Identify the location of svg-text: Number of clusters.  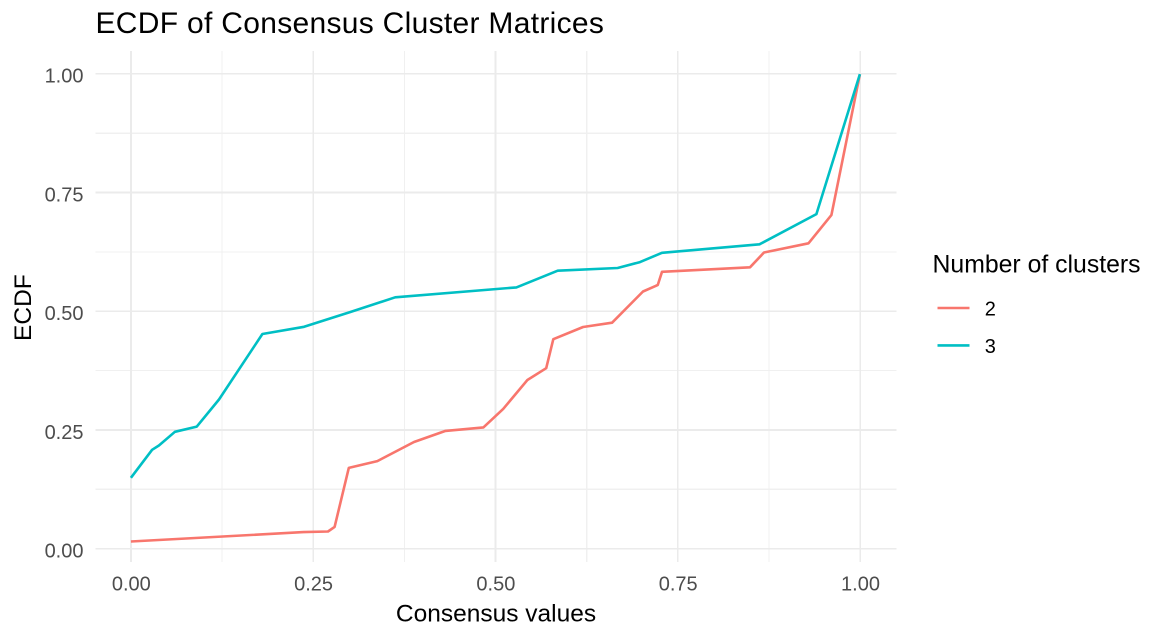
(1037, 265).